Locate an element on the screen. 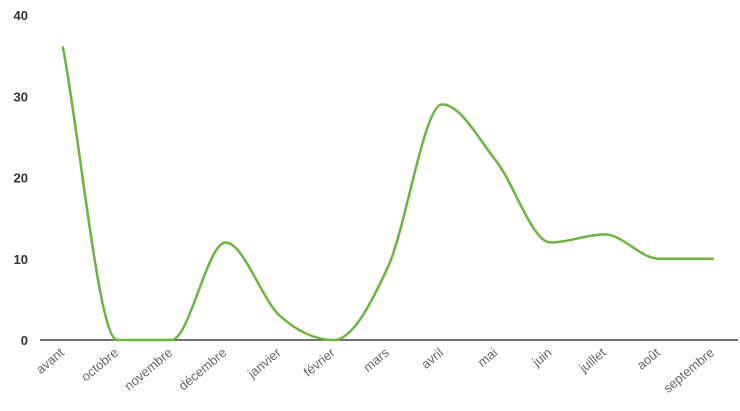  x-tick-label: juin is located at coordinates (542, 357).